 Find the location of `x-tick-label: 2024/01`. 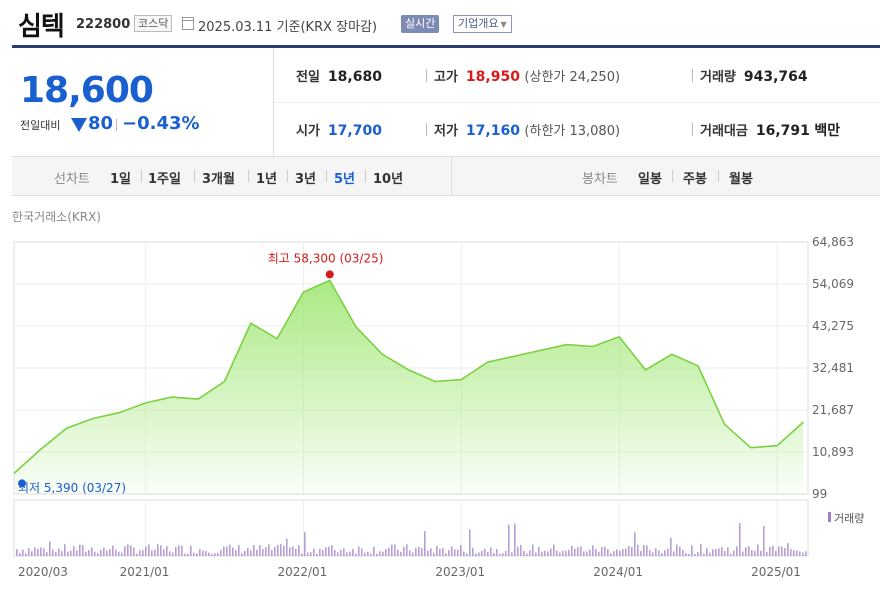

x-tick-label: 2024/01 is located at coordinates (618, 572).